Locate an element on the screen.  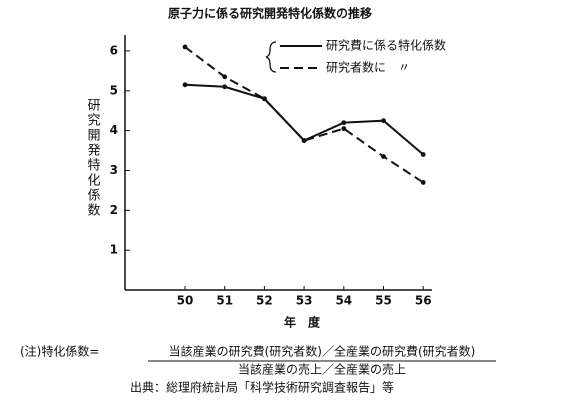
source: 出典：総理府統計局「科学技術研究調査報告」等 is located at coordinates (262, 387).